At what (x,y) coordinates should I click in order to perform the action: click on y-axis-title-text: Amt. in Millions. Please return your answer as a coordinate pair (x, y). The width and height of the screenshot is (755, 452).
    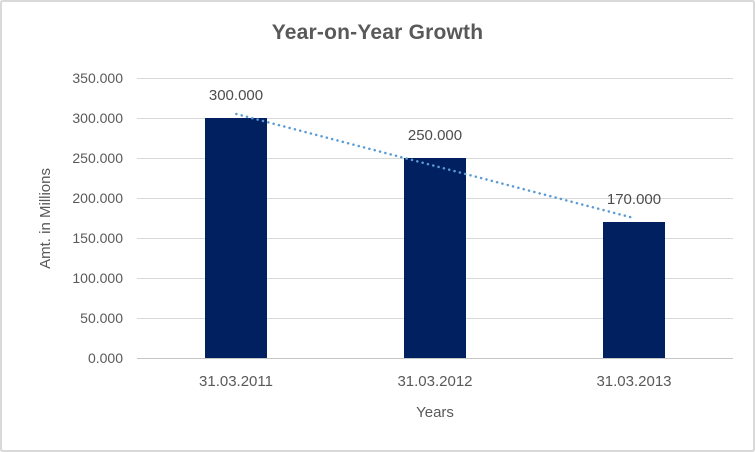
    Looking at the image, I should click on (45, 218).